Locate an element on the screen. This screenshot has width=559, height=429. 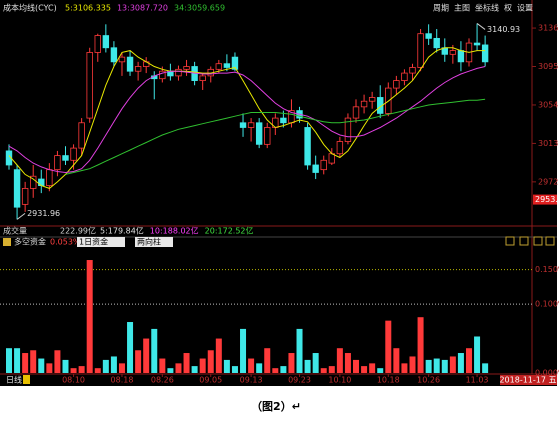
y-tick-label: 0.150% is located at coordinates (547, 269).